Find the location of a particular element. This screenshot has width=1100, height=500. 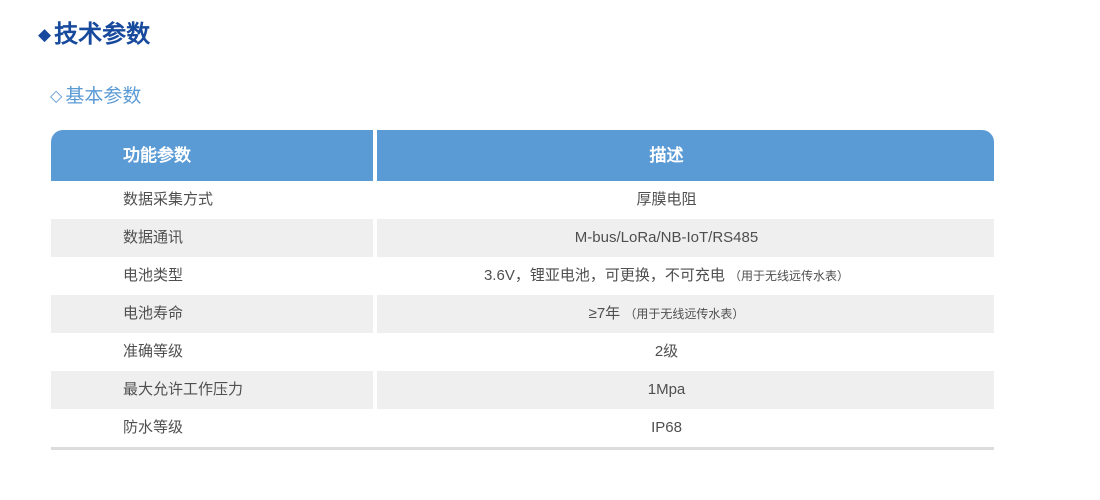

parameter-cell: 电池类型 is located at coordinates (212, 276).